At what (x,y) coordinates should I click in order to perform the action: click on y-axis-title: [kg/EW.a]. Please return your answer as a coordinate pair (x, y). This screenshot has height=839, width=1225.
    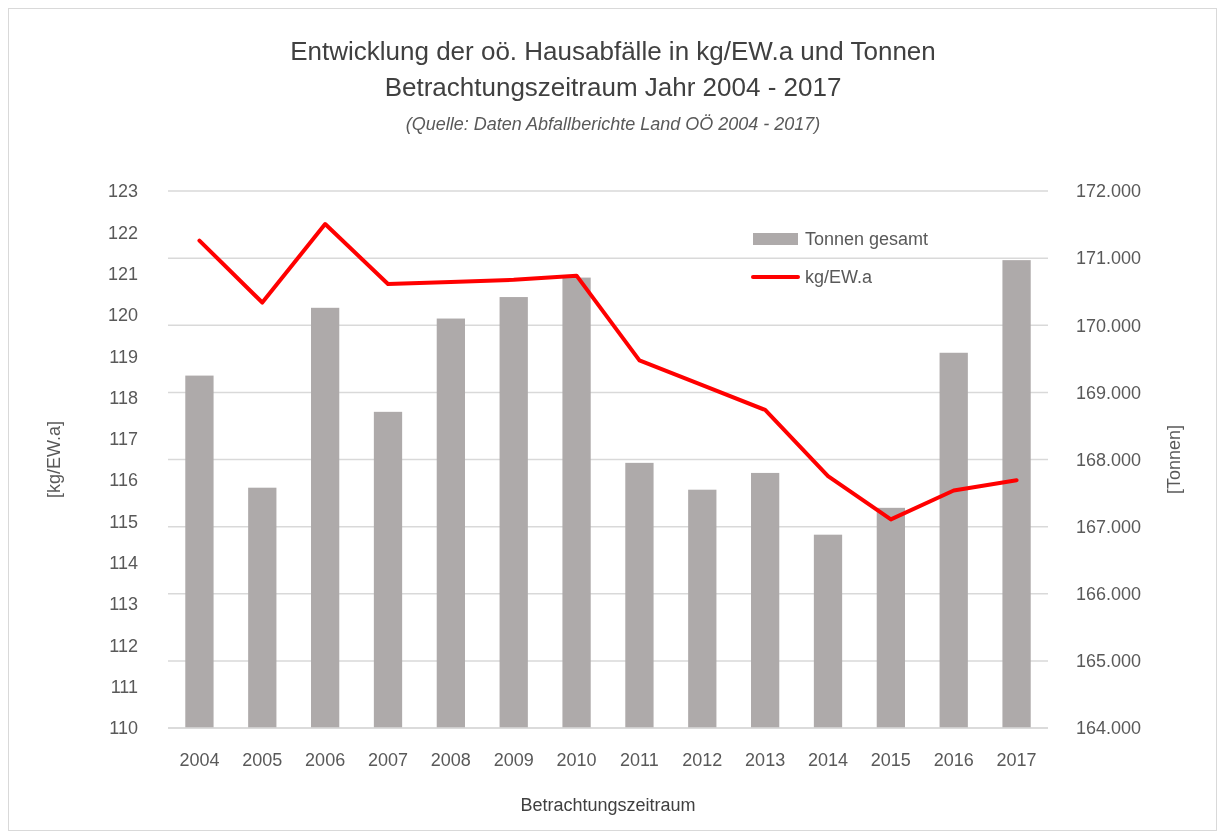
    Looking at the image, I should click on (54, 459).